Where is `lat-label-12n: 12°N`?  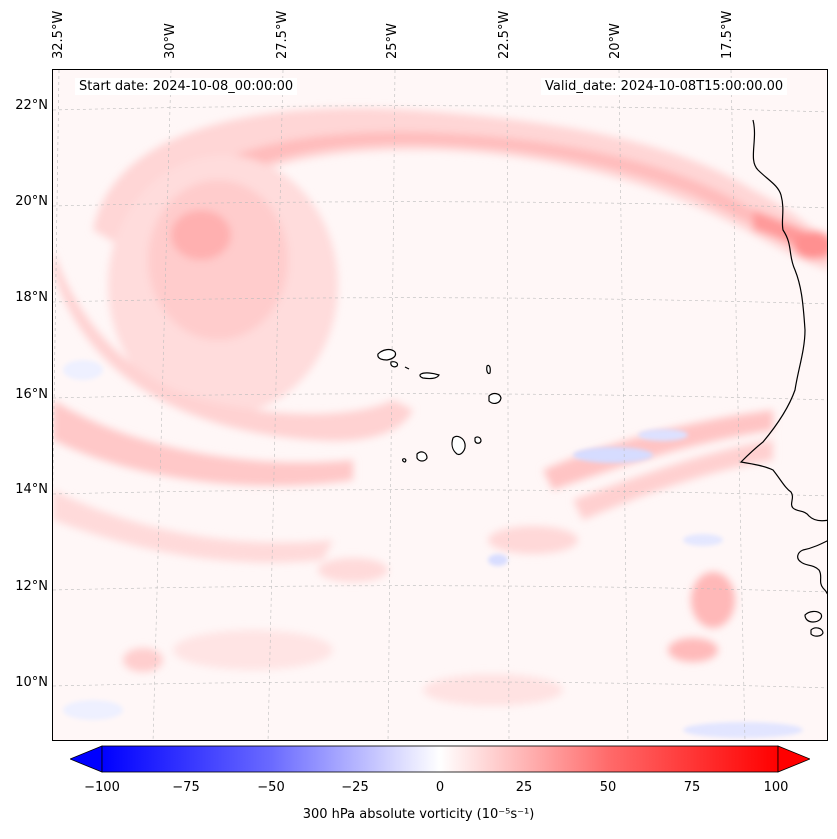
lat-label-12n: 12°N is located at coordinates (31, 586).